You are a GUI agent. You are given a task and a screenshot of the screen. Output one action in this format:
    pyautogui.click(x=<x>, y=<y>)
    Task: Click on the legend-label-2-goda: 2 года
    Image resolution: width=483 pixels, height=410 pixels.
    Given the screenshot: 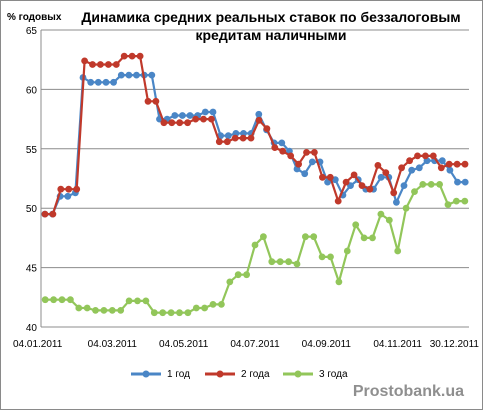 What is the action you would take?
    pyautogui.click(x=255, y=374)
    